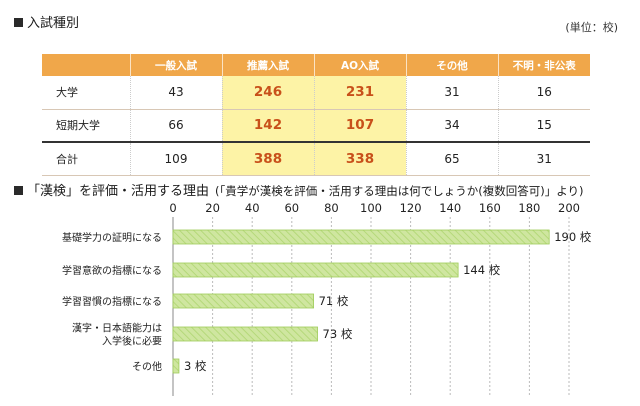  Describe the element at coordinates (450, 208) in the screenshot. I see `x-tick-label: 140` at that location.